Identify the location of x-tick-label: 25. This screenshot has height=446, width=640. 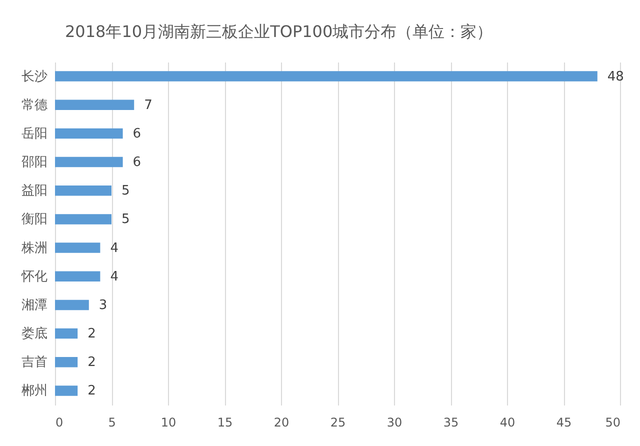
(338, 423).